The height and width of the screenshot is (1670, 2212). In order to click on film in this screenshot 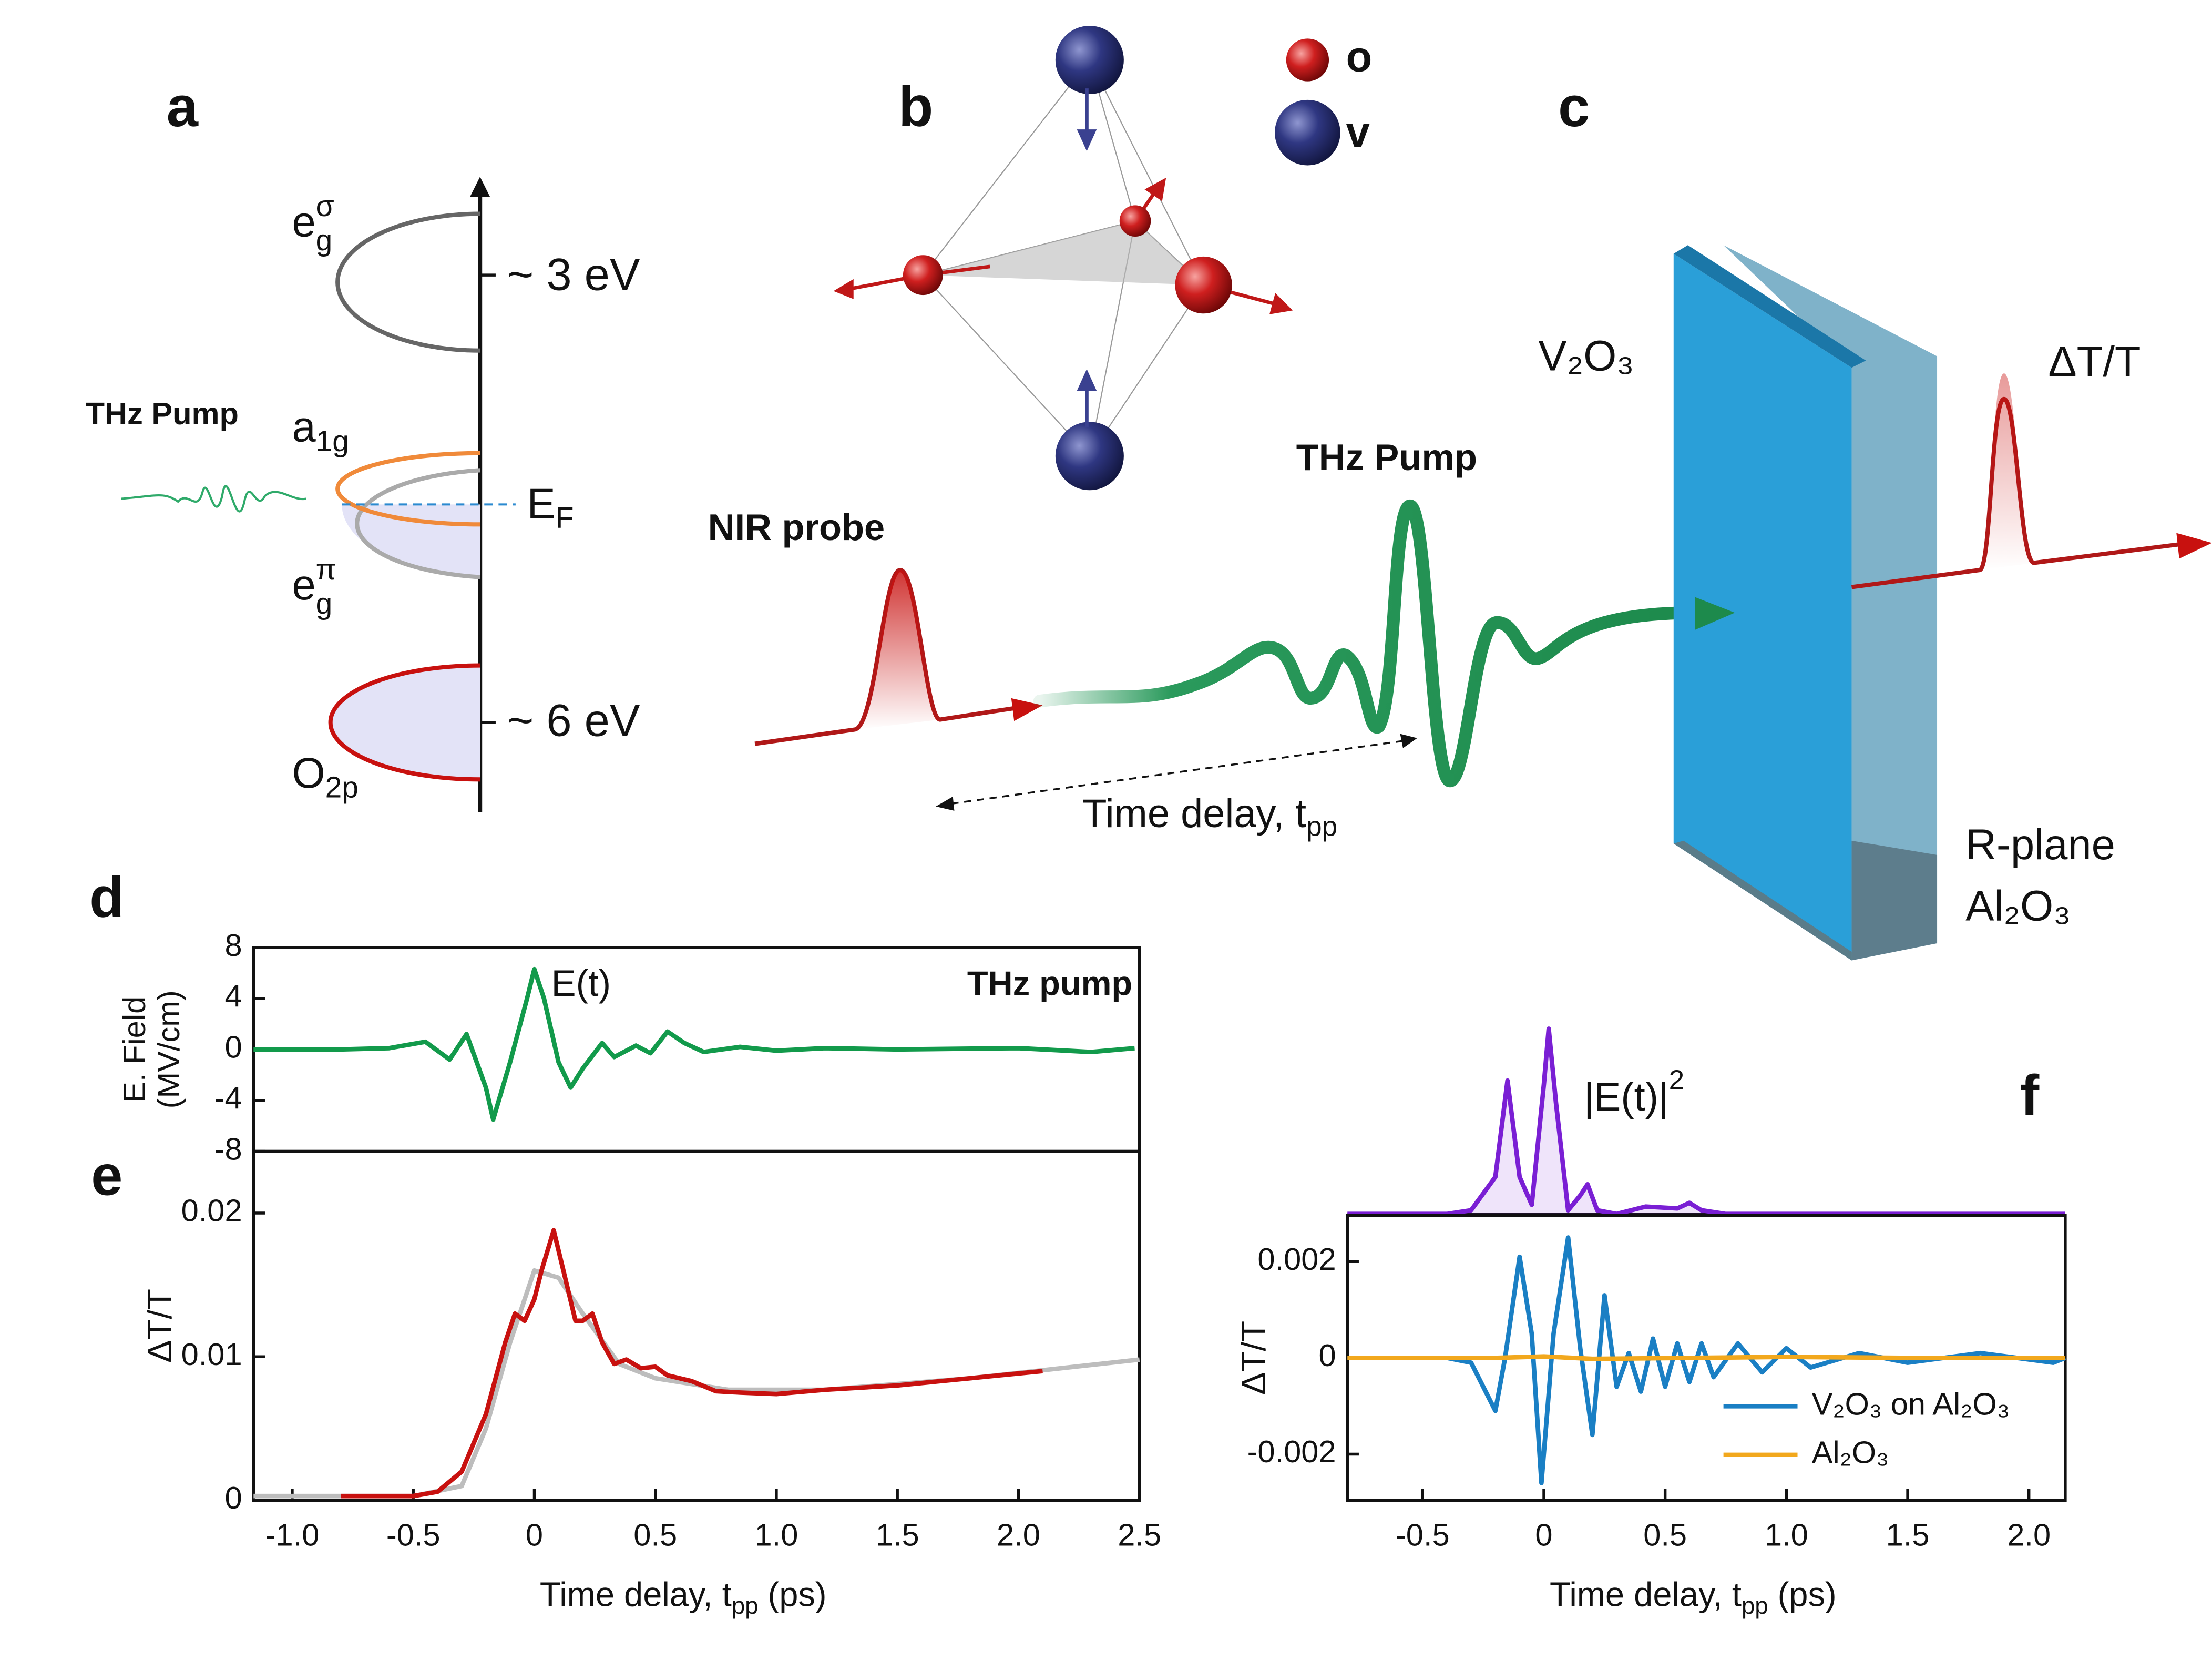, I will do `click(1762, 607)`.